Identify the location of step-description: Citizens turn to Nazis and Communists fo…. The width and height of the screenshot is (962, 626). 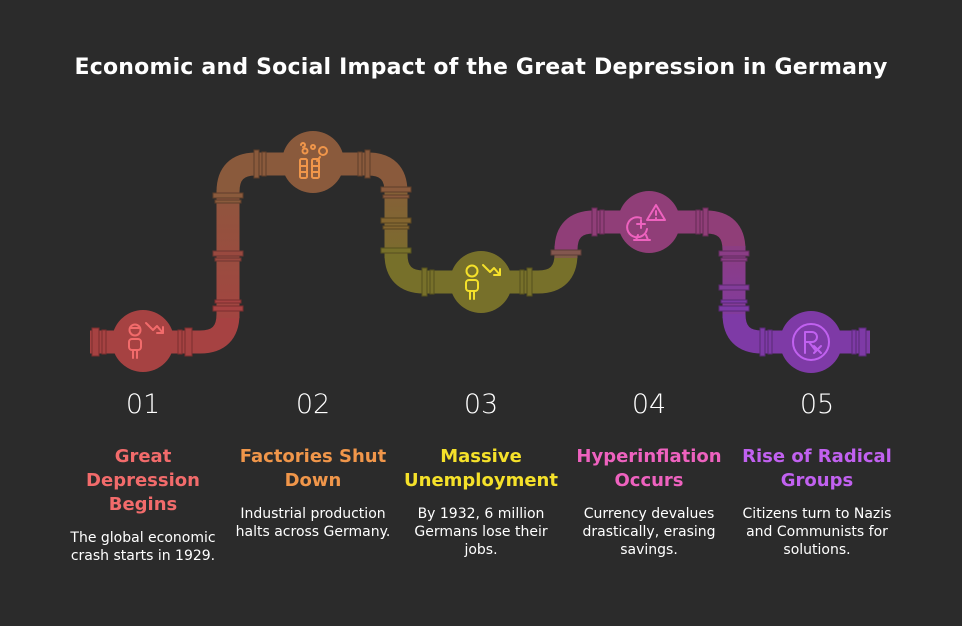
(817, 532).